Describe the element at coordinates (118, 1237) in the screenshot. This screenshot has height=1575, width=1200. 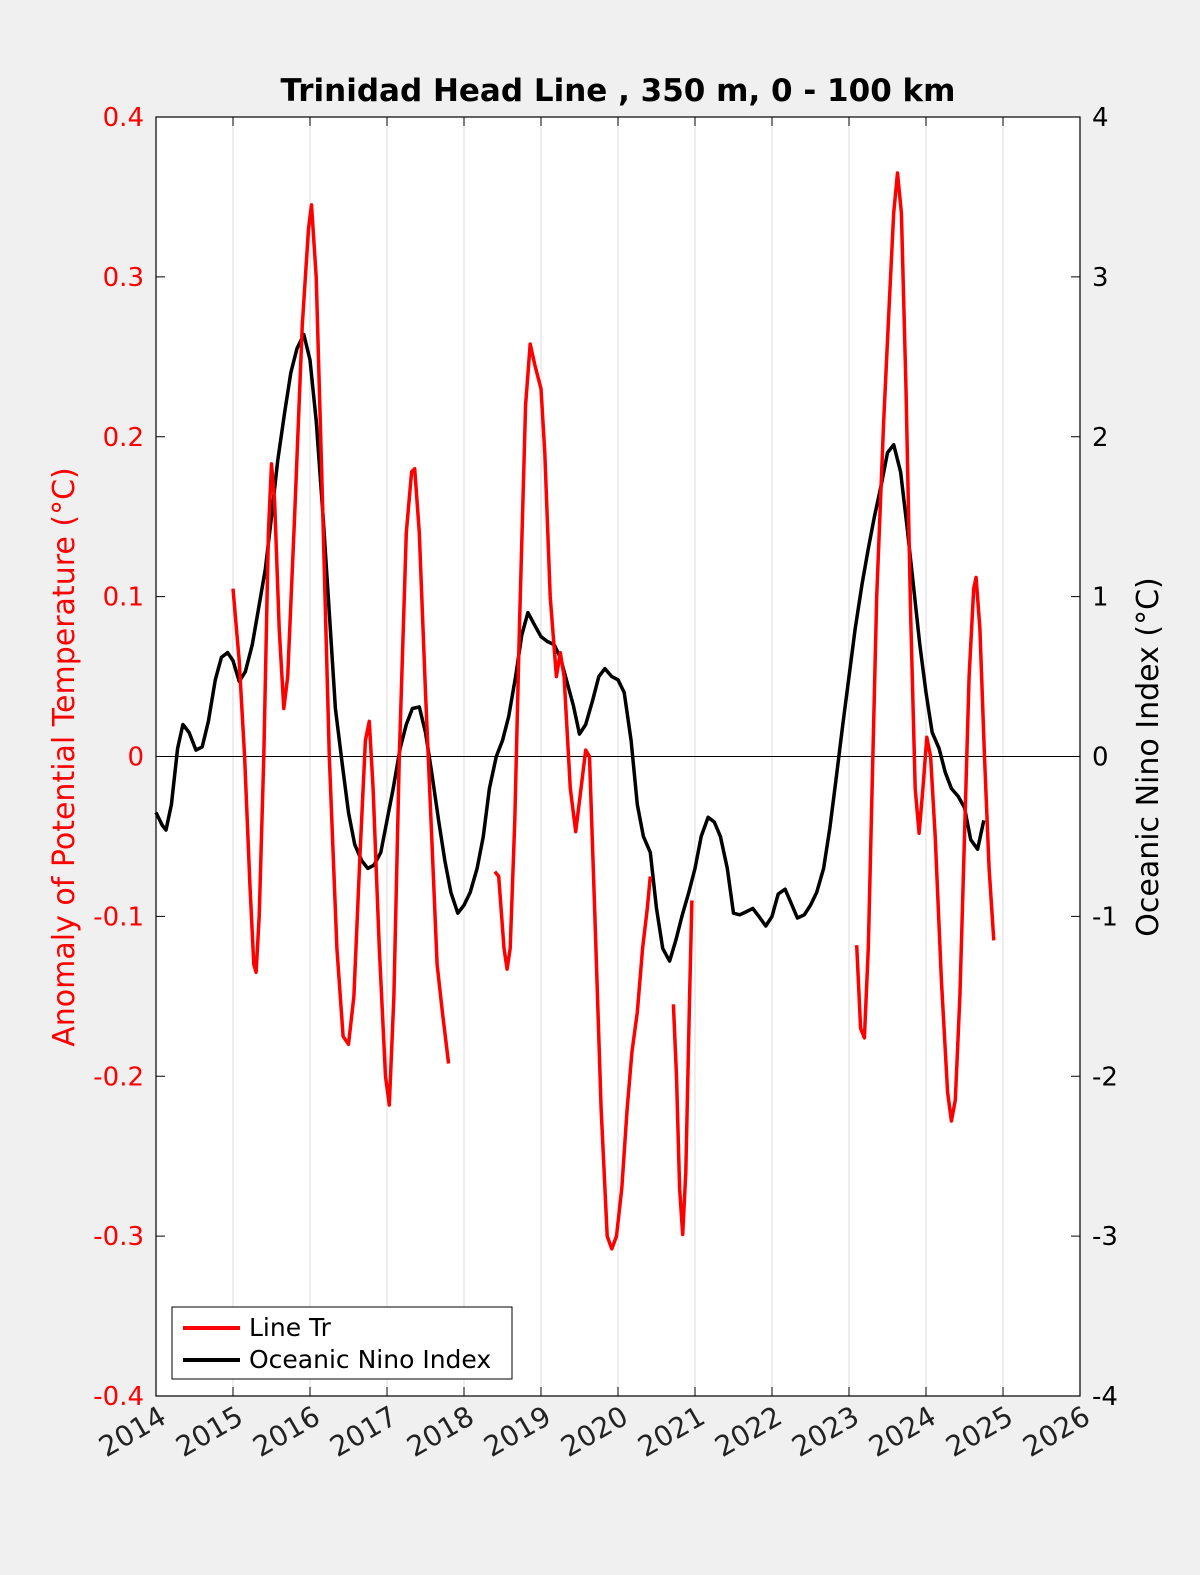
I see `y-tick-label-left: -0.3` at that location.